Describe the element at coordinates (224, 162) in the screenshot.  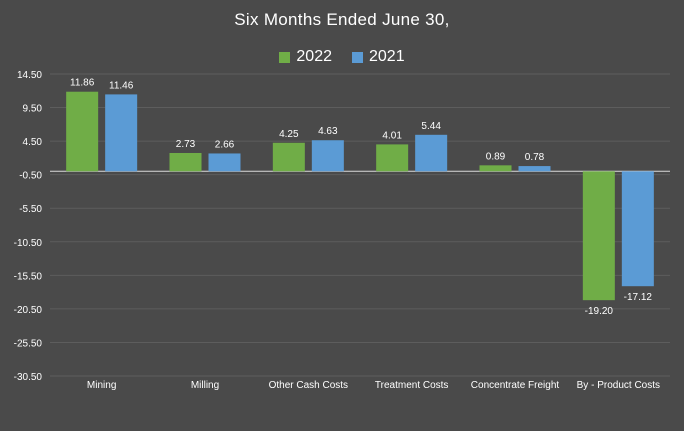
I see `bar-2021-milling` at that location.